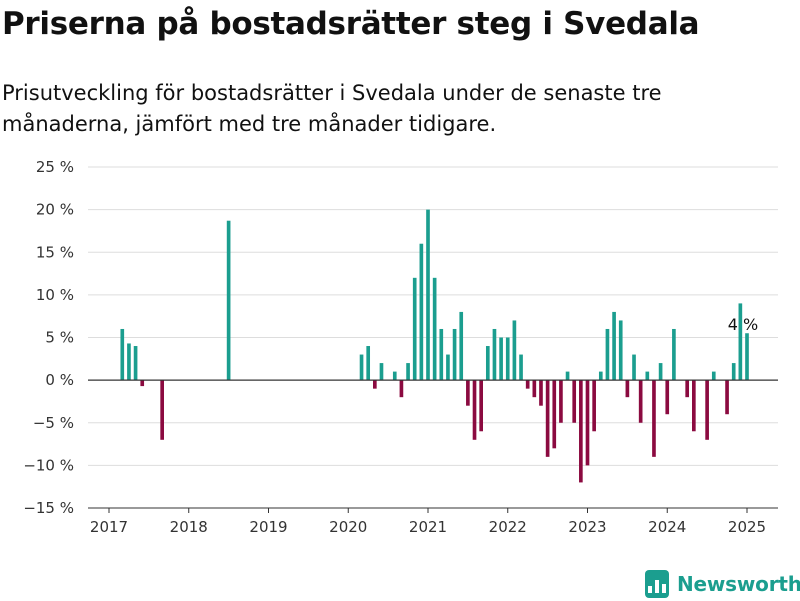 The height and width of the screenshot is (601, 800). What do you see at coordinates (48, 508) in the screenshot?
I see `y-tick-label: −15 %` at bounding box center [48, 508].